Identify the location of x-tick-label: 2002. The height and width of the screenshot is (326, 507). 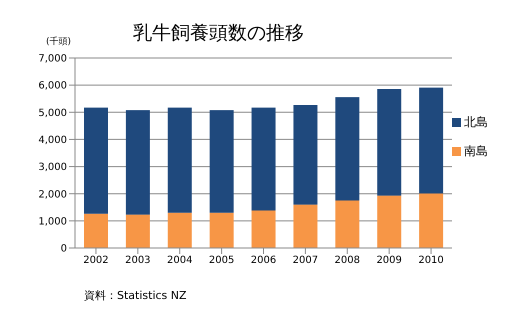
(96, 260).